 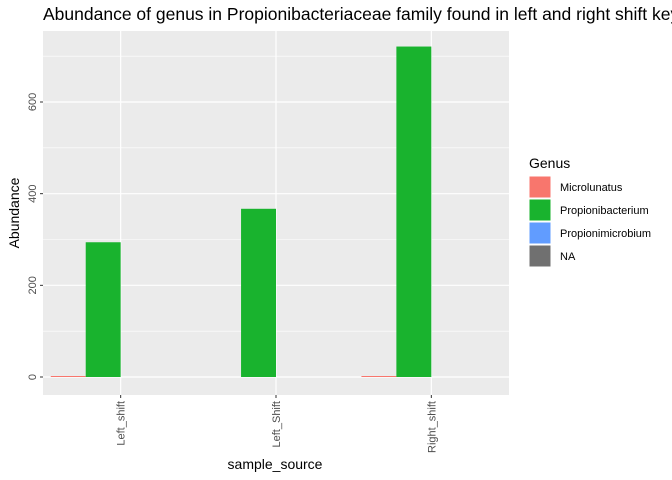 I want to click on y-axis-title: Abundance, so click(x=14, y=212).